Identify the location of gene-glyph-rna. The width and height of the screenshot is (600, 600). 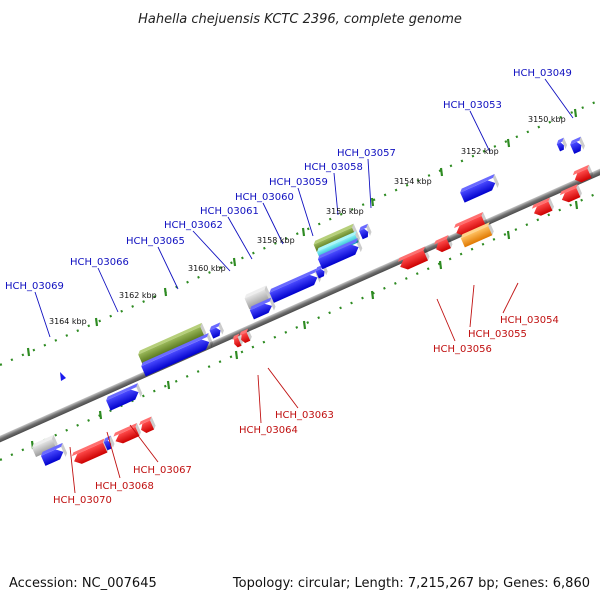
(172, 343).